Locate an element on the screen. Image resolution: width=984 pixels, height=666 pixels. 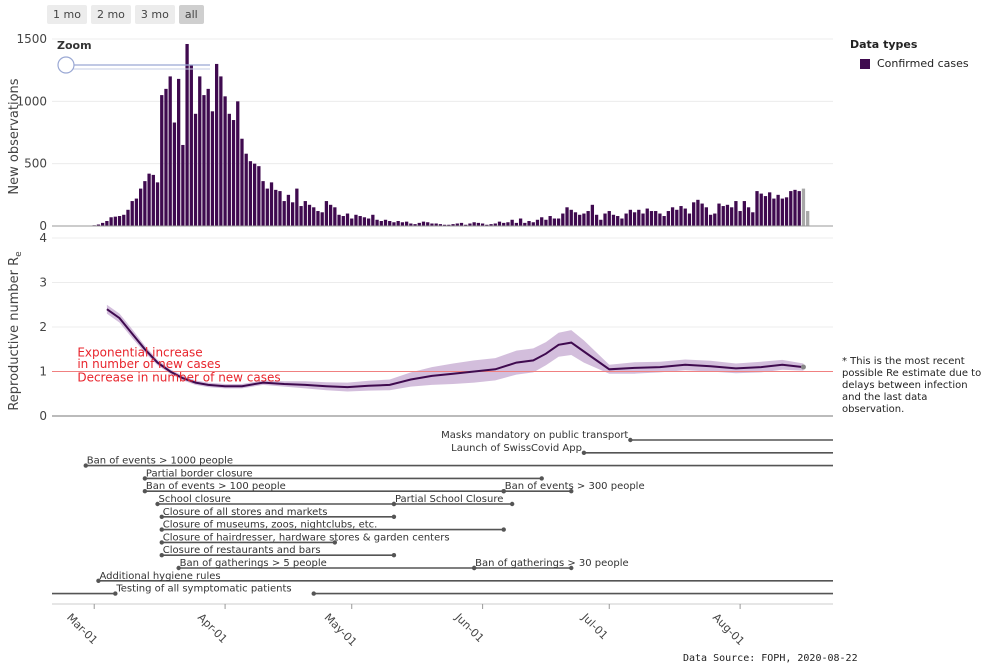
zoom-1mo-button: 1 mo is located at coordinates (67, 14).